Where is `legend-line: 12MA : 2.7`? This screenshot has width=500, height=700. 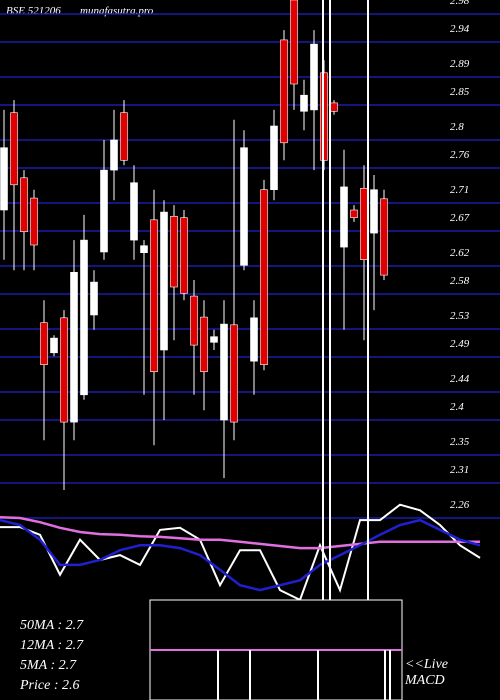
legend-line: 12MA : 2.7 is located at coordinates (52, 645).